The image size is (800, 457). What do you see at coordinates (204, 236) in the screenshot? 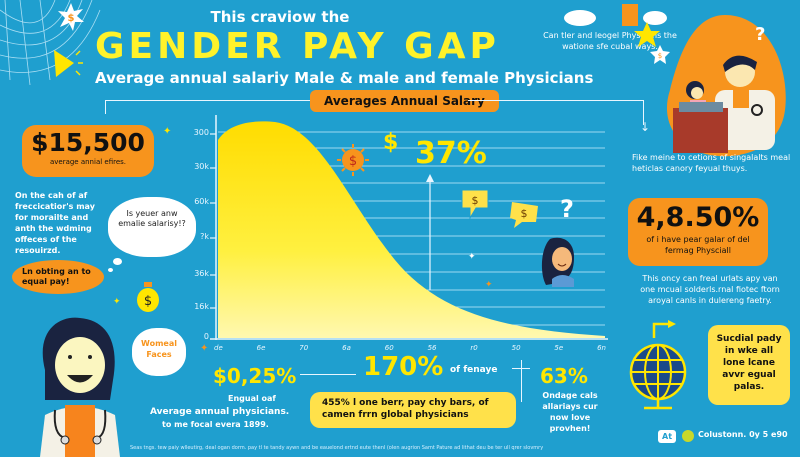
I see `y-tick-label: ?k` at bounding box center [204, 236].